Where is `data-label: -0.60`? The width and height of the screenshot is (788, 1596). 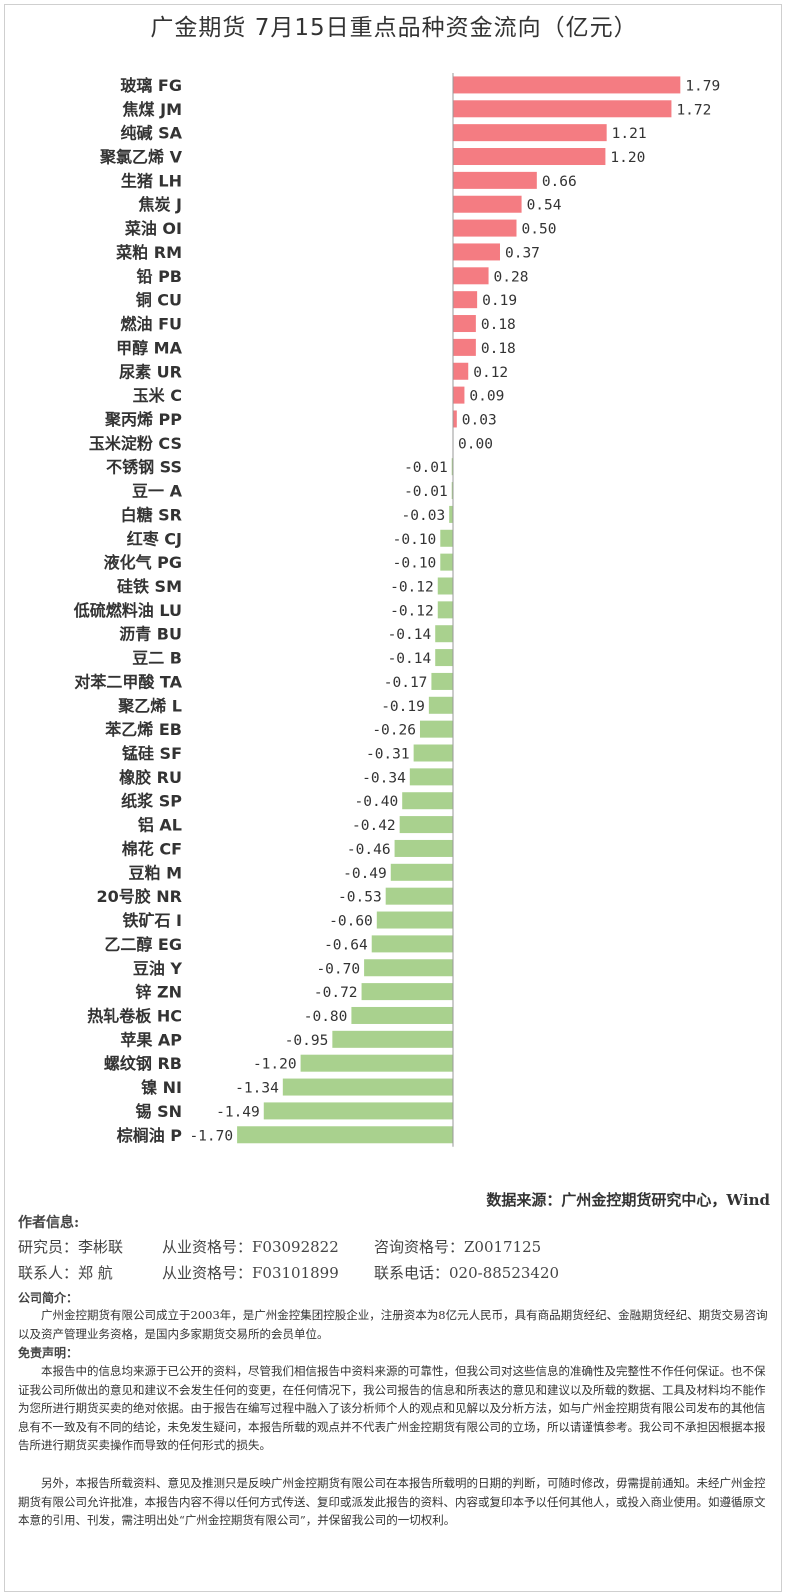
data-label: -0.60 is located at coordinates (351, 922).